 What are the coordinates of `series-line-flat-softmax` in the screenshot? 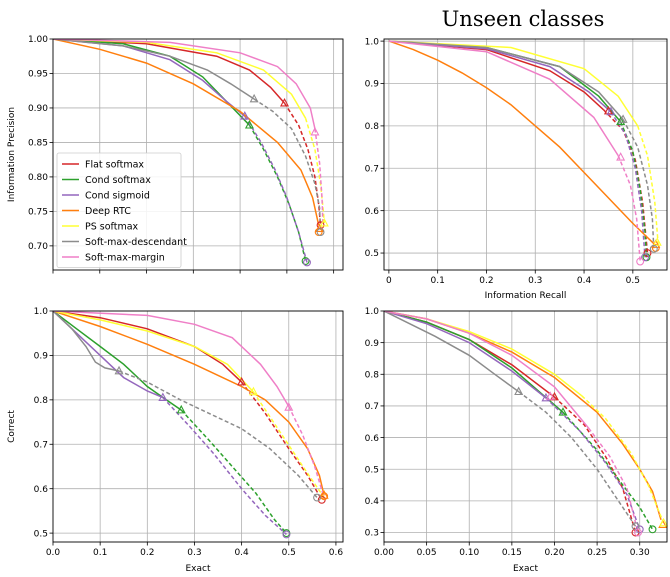 It's located at (148, 347).